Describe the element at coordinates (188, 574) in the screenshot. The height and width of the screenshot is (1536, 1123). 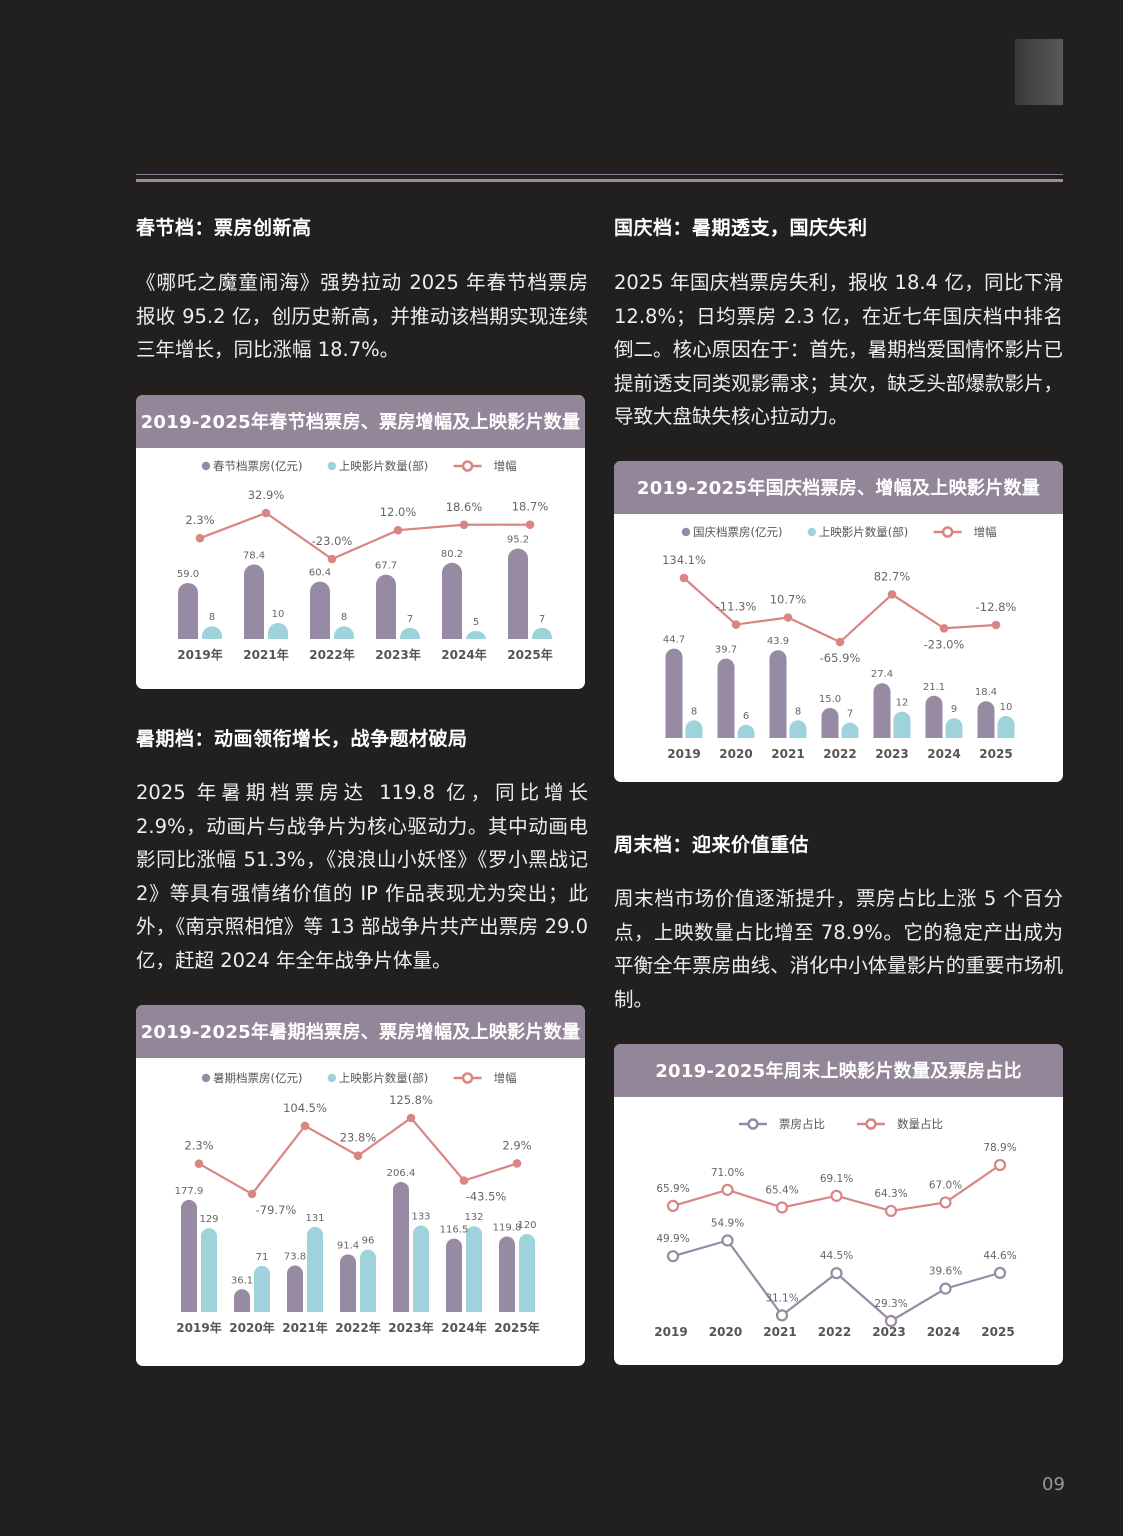
I see `bar-value-label: 59.0` at that location.